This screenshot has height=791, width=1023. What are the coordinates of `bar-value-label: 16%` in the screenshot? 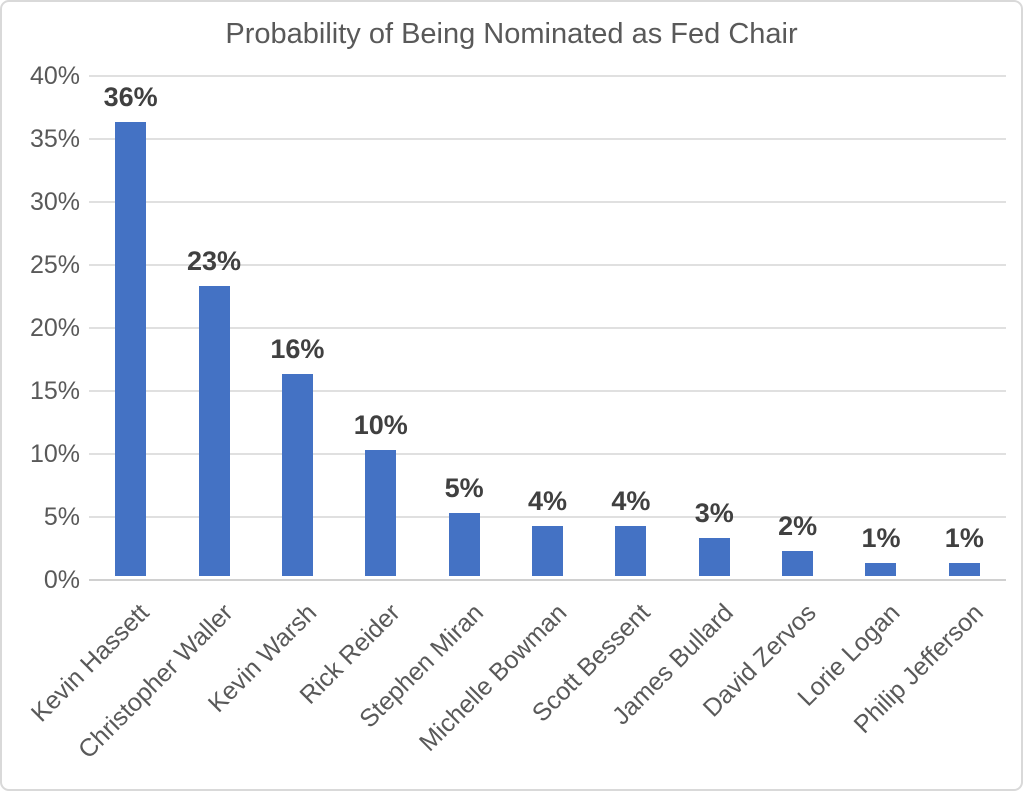 It's located at (297, 349).